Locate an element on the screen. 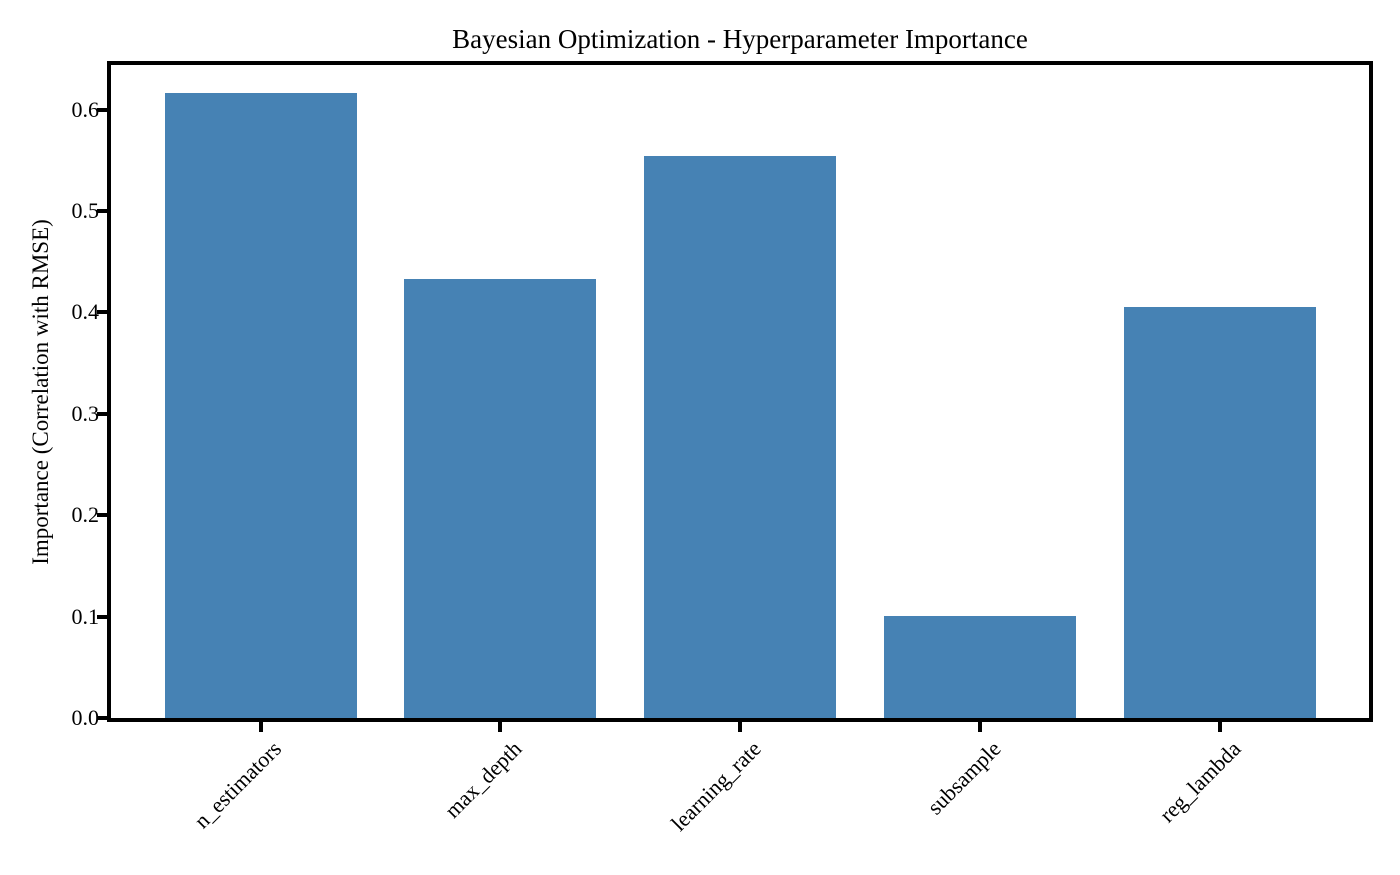 The height and width of the screenshot is (875, 1400). y-tick-label: 0.5 is located at coordinates (85, 211).